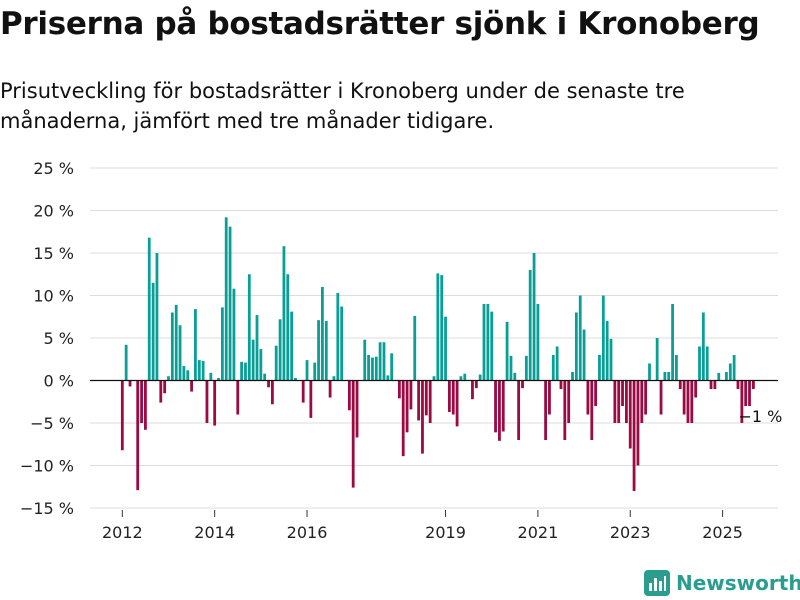  What do you see at coordinates (59, 338) in the screenshot?
I see `y-tick-label: 5 %` at bounding box center [59, 338].